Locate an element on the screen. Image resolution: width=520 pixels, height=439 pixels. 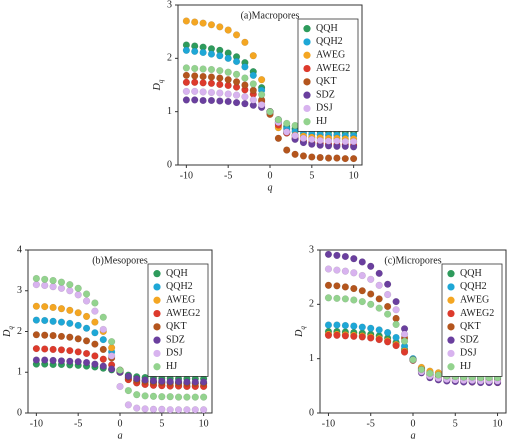
y-tick-label: 3 is located at coordinates (19, 290).